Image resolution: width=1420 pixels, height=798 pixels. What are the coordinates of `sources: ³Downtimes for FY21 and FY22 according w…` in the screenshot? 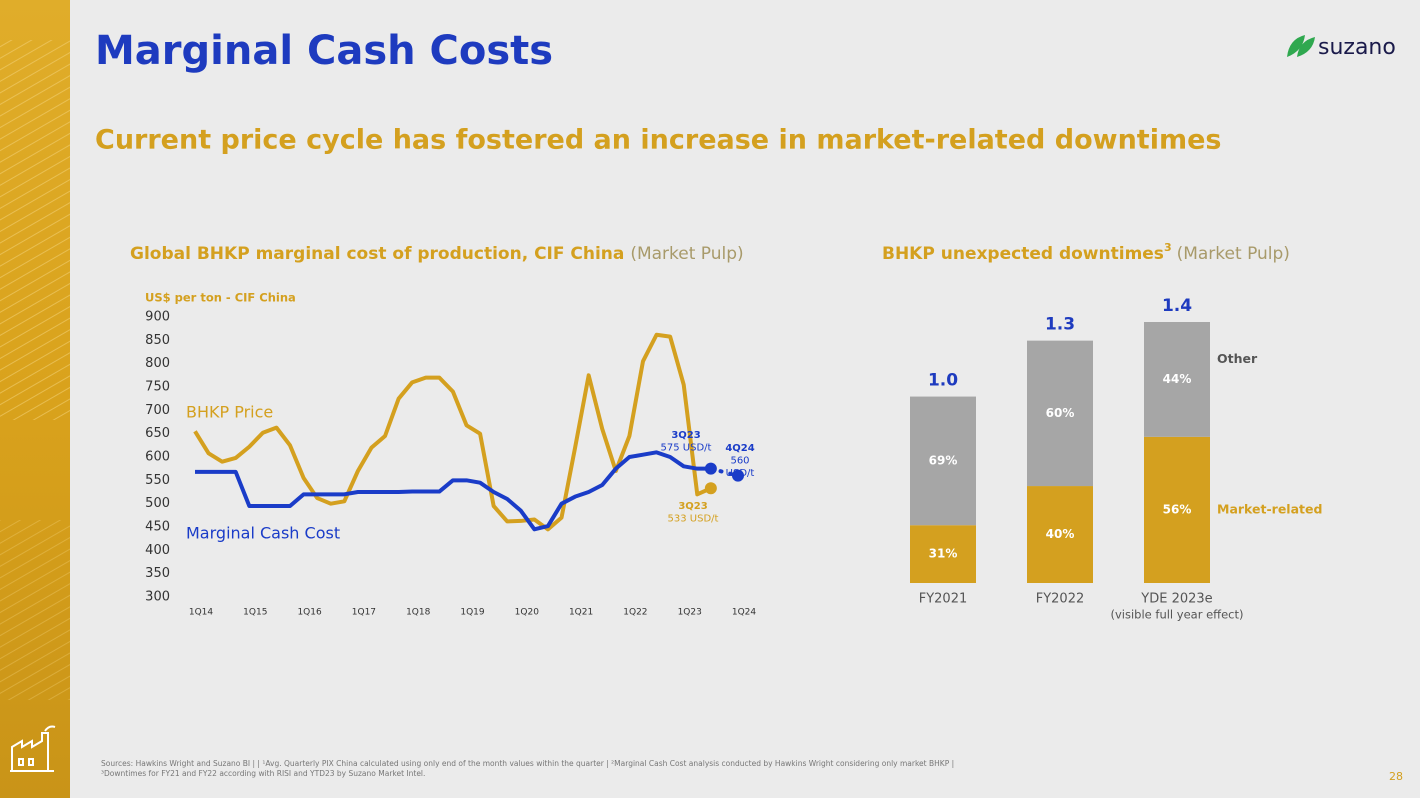 It's located at (263, 773).